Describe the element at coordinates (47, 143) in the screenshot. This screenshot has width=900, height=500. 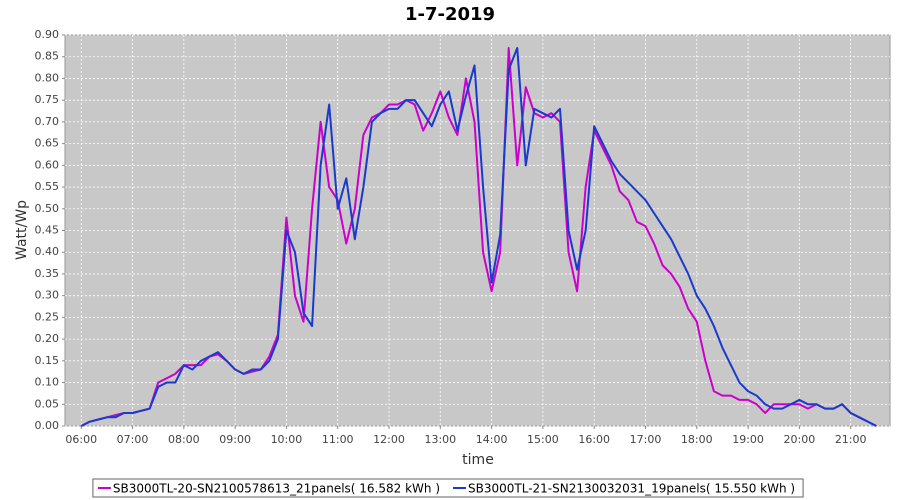
I see `y-tick-label: 0.65` at that location.